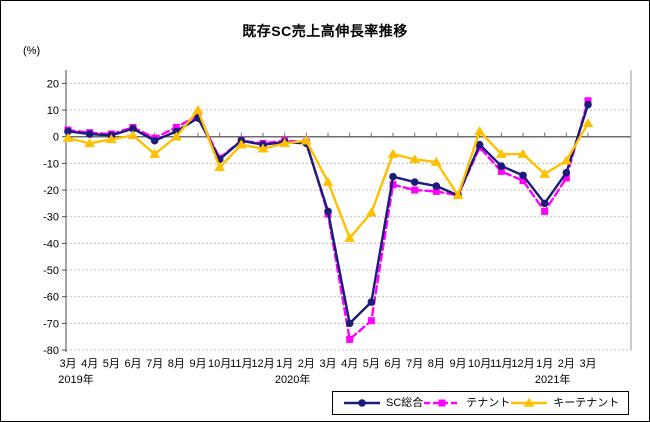 The height and width of the screenshot is (422, 650). I want to click on tenant-line-swatch-icon, so click(442, 403).